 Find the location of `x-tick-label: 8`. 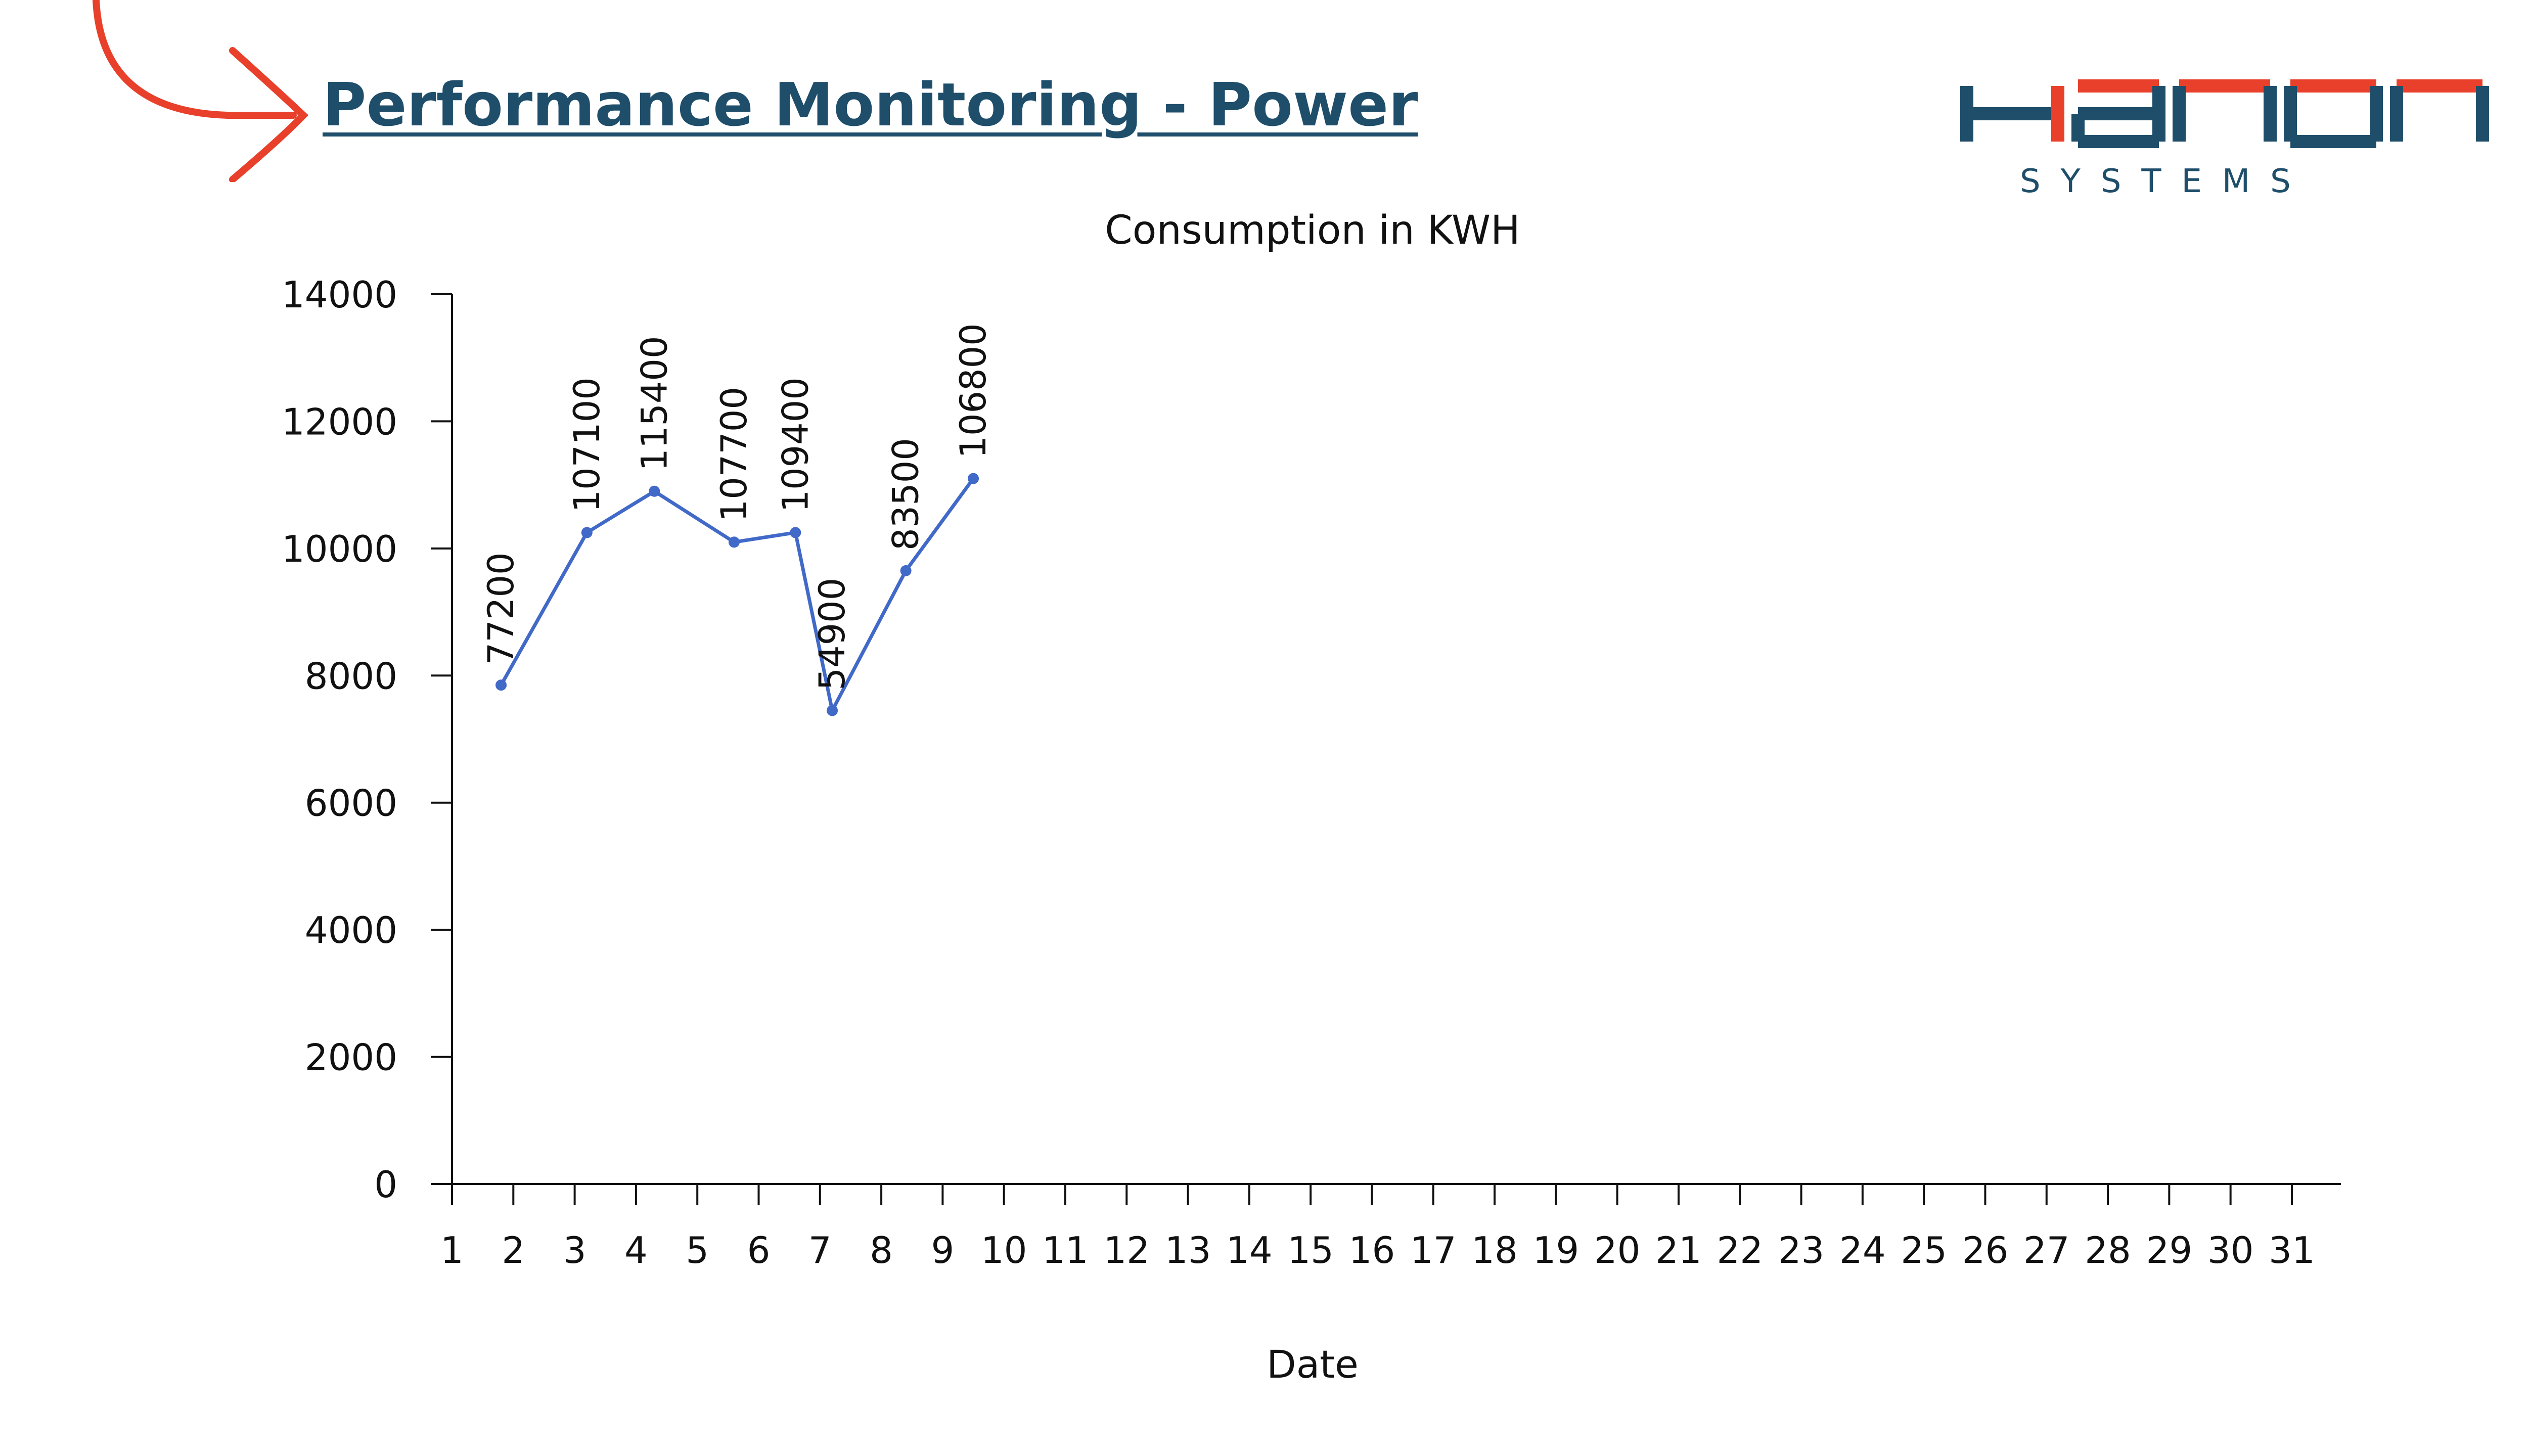

x-tick-label: 8 is located at coordinates (882, 1250).